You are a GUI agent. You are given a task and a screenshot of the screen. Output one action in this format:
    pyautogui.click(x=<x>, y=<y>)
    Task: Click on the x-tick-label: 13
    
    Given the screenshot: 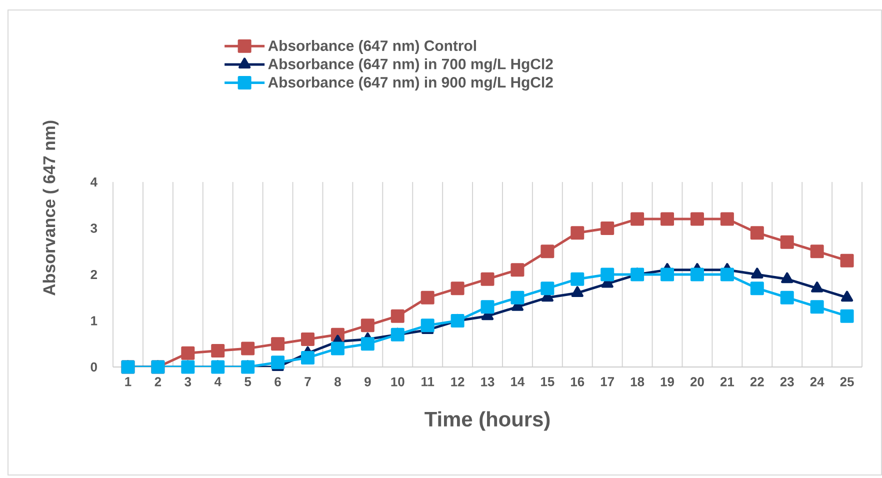 What is the action you would take?
    pyautogui.click(x=487, y=381)
    